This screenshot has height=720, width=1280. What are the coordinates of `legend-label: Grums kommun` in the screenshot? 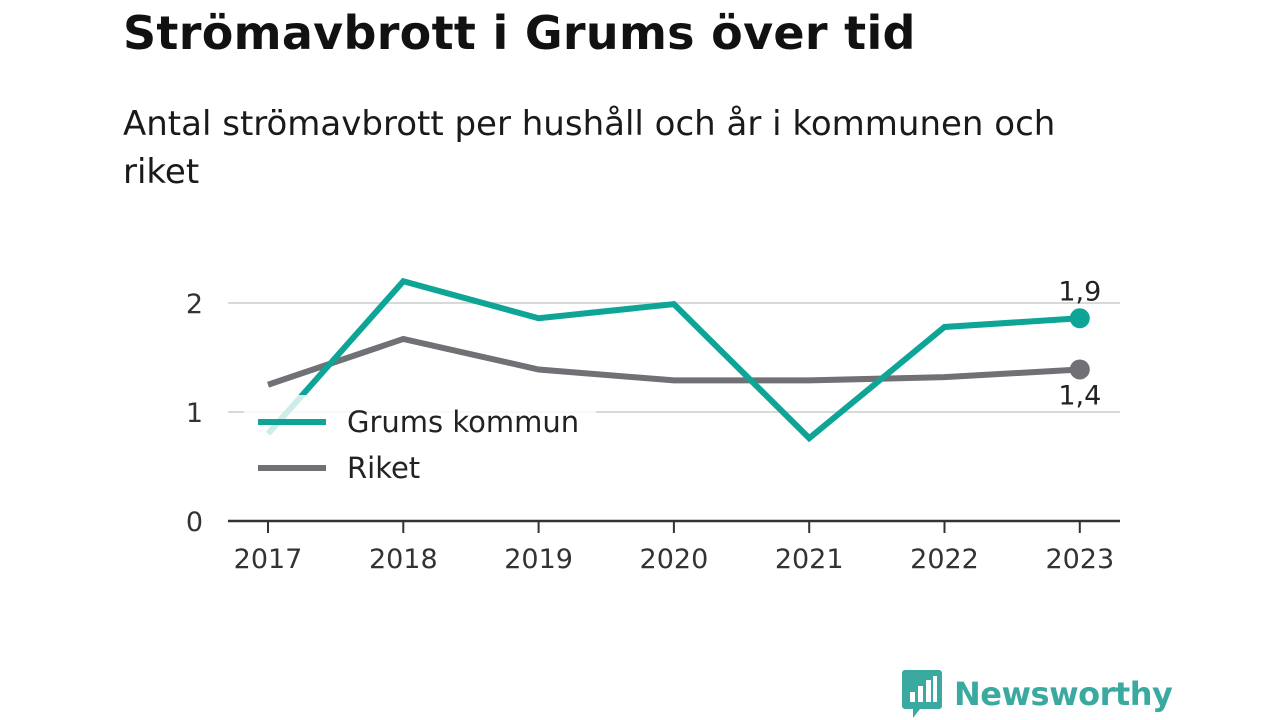 It's located at (463, 422).